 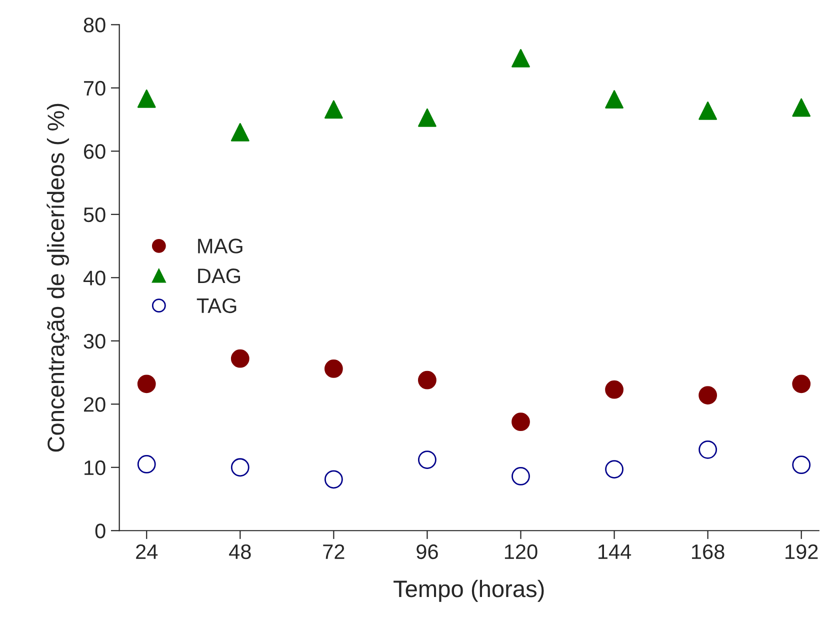 What do you see at coordinates (220, 246) in the screenshot?
I see `legend-label: MAG` at bounding box center [220, 246].